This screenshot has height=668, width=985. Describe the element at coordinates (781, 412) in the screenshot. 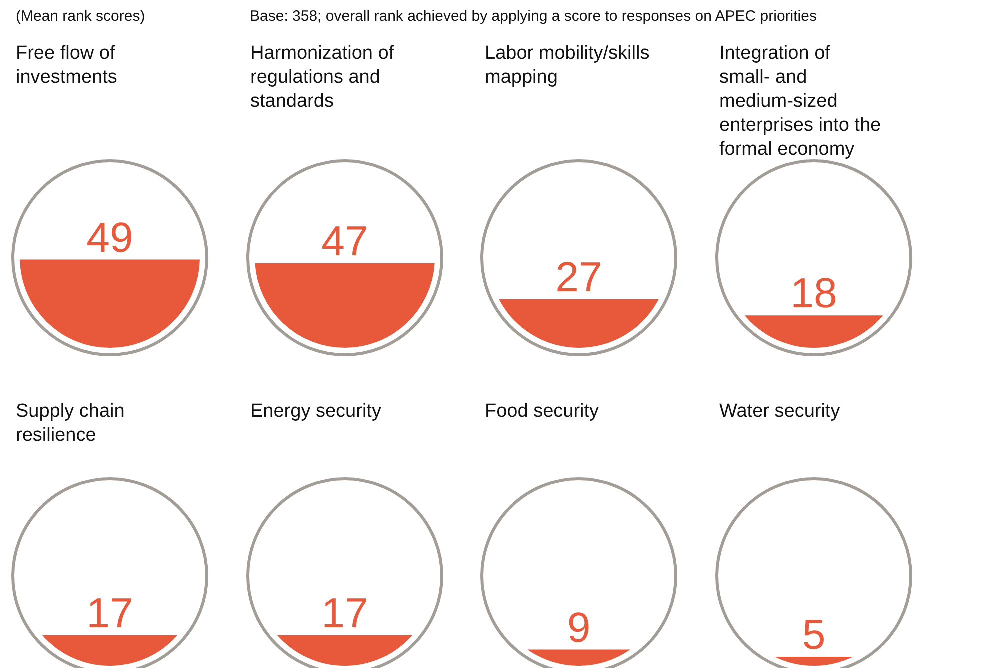

I see `category-label: Water security` at that location.